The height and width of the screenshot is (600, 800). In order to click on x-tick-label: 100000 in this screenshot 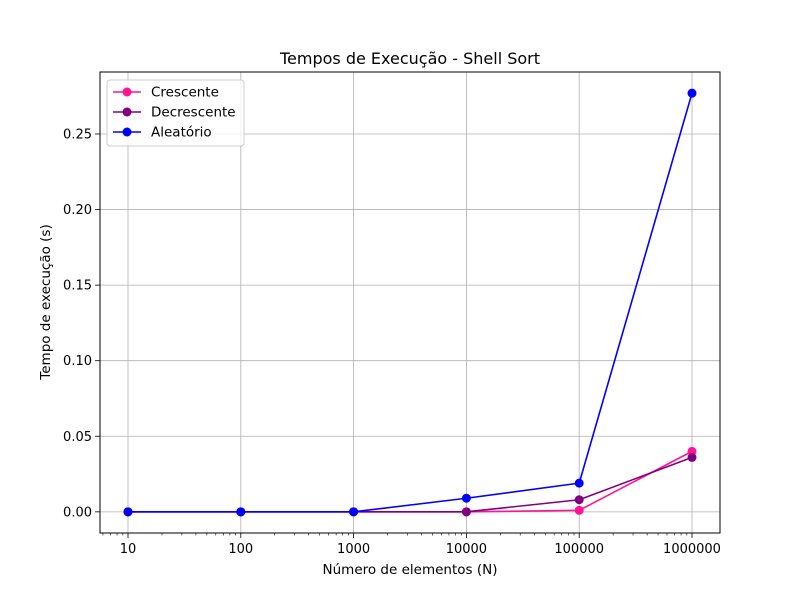, I will do `click(579, 549)`.